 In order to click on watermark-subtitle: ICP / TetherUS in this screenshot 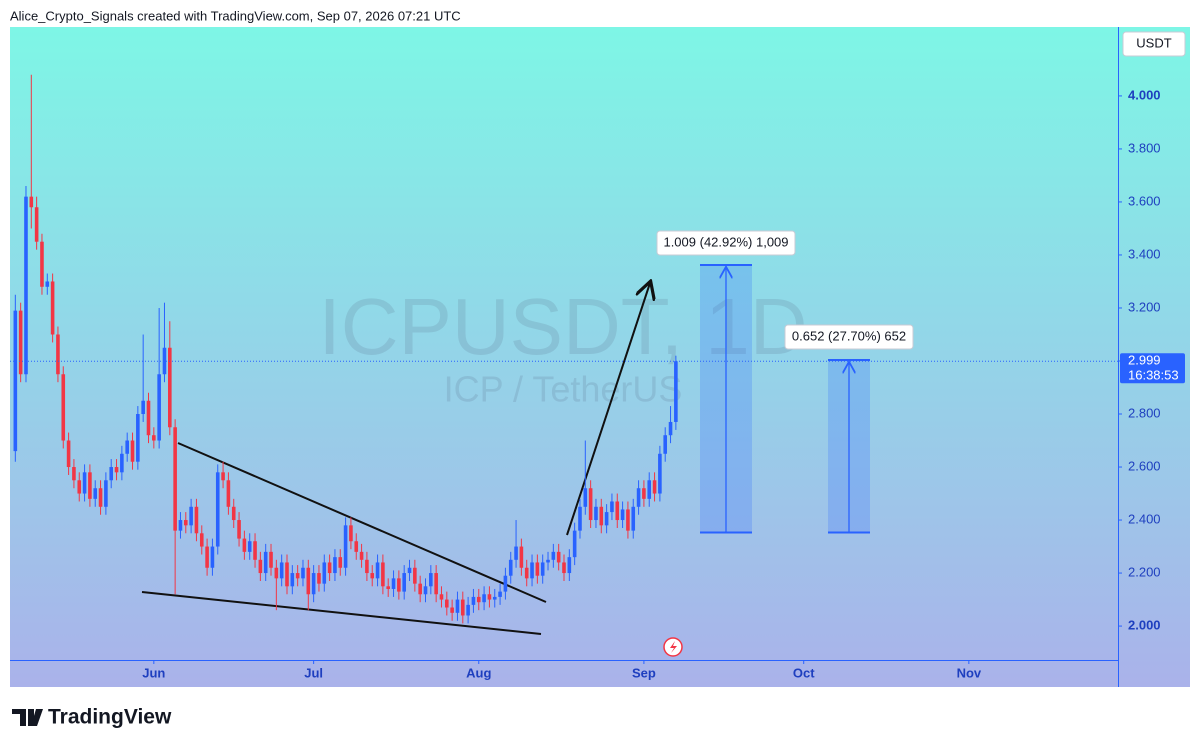, I will do `click(563, 389)`.